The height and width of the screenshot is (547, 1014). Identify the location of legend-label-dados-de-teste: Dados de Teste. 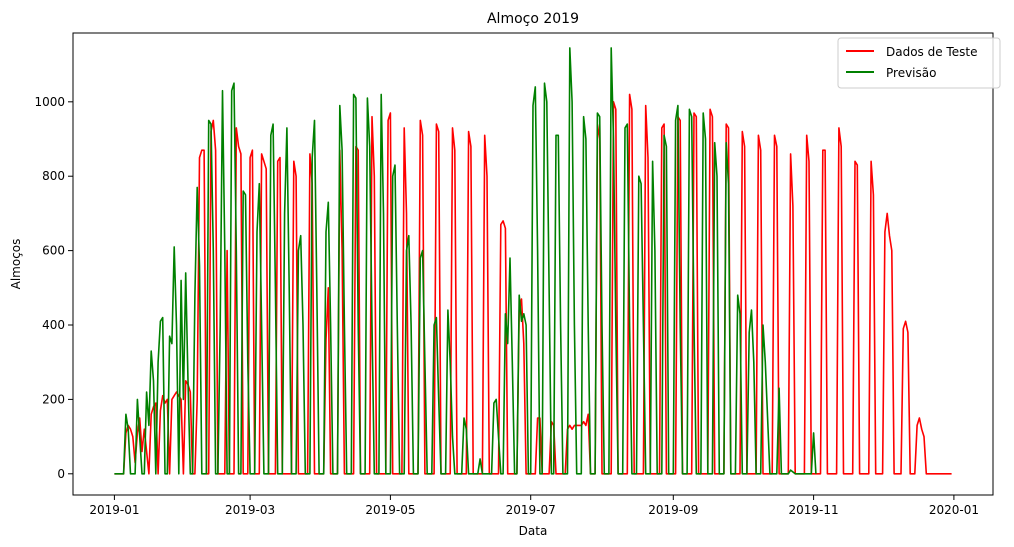
(931, 52).